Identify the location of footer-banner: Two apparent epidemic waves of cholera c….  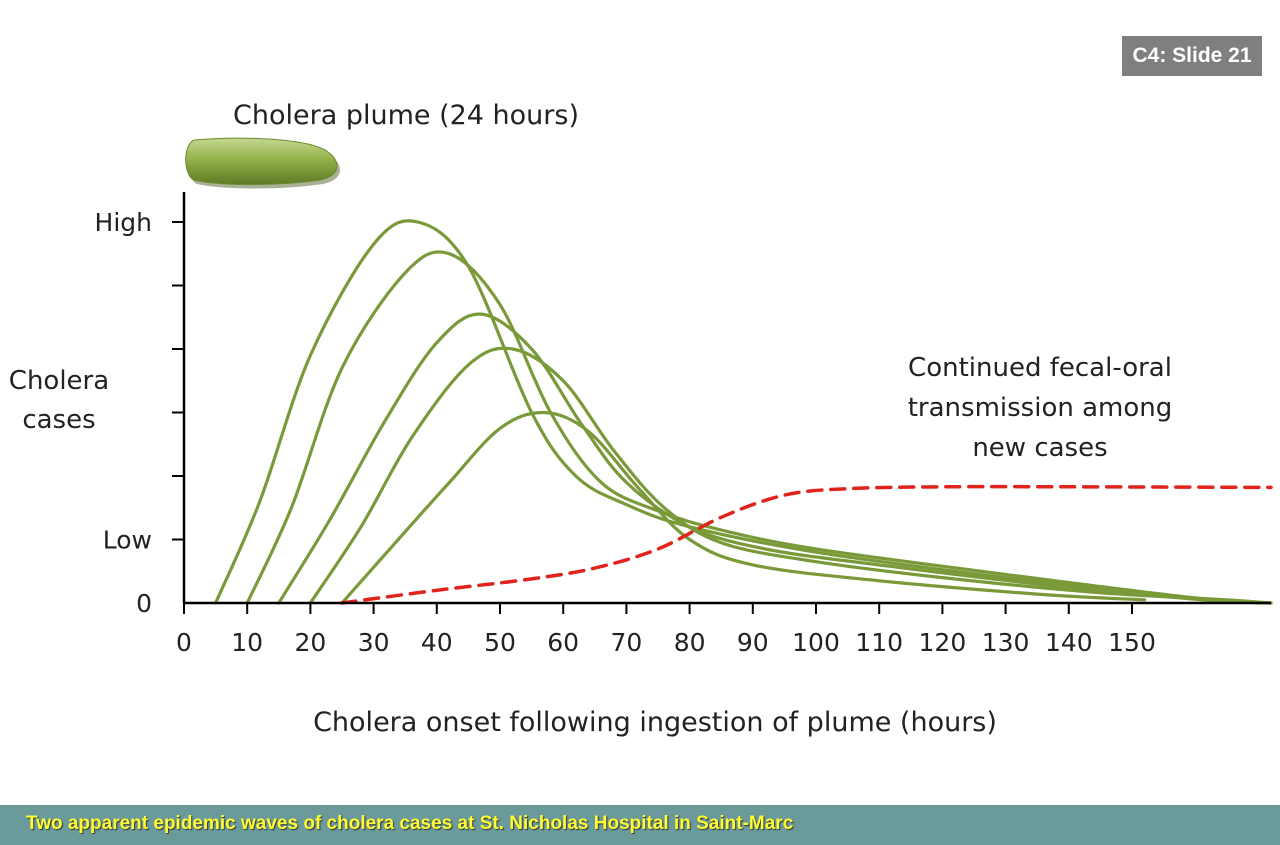
(640, 825).